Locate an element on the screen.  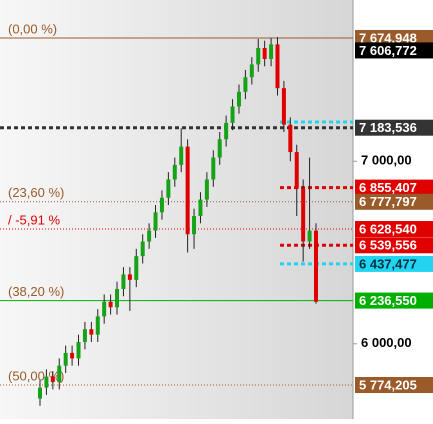
fib-label: / -5,91 % is located at coordinates (34, 219).